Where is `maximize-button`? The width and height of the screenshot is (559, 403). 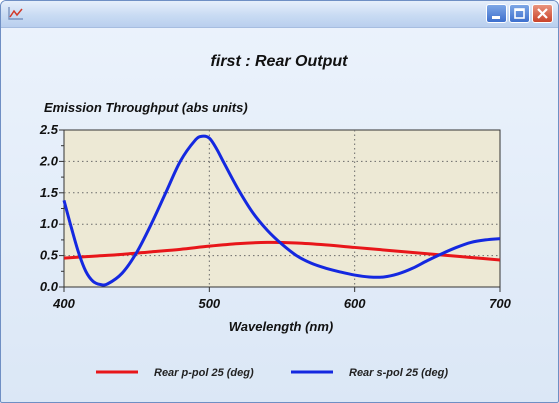
maximize-button is located at coordinates (519, 13).